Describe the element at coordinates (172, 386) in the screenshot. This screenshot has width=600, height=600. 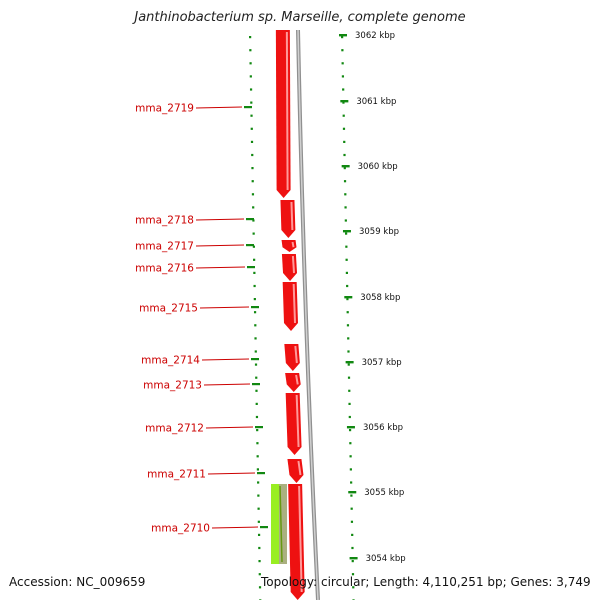
I see `gene-label: mma_2713` at that location.